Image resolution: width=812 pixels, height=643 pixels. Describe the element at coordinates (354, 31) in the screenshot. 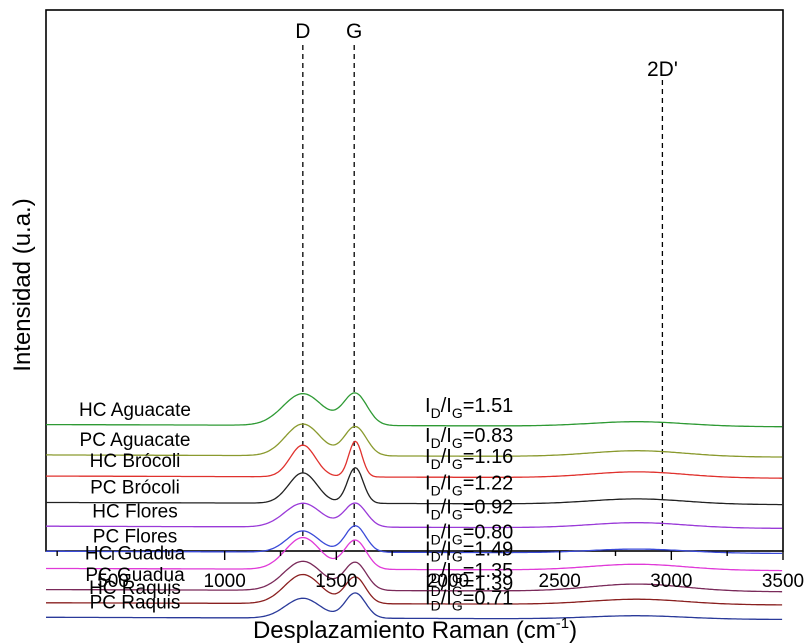

I see `peak-label: G` at that location.